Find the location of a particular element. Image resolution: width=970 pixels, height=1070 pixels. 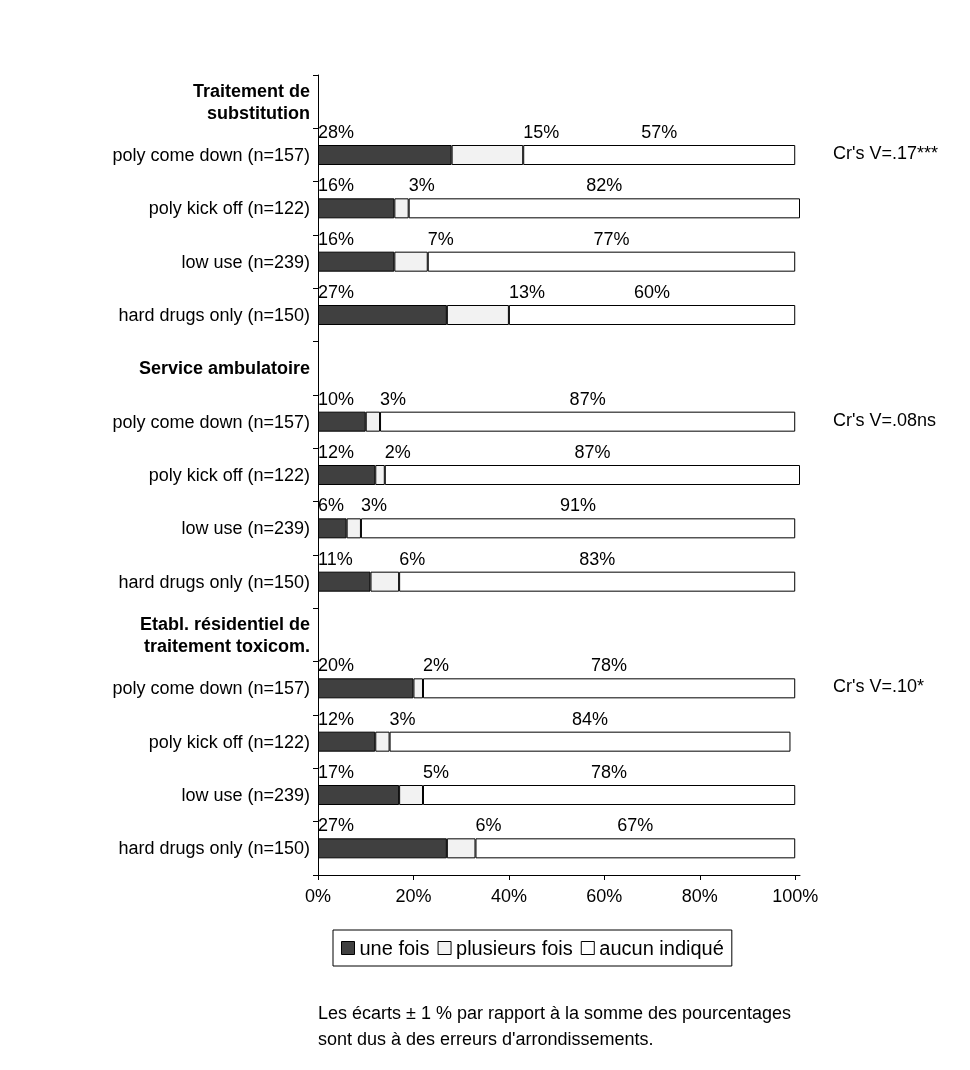

data-label: 77% is located at coordinates (611, 238).